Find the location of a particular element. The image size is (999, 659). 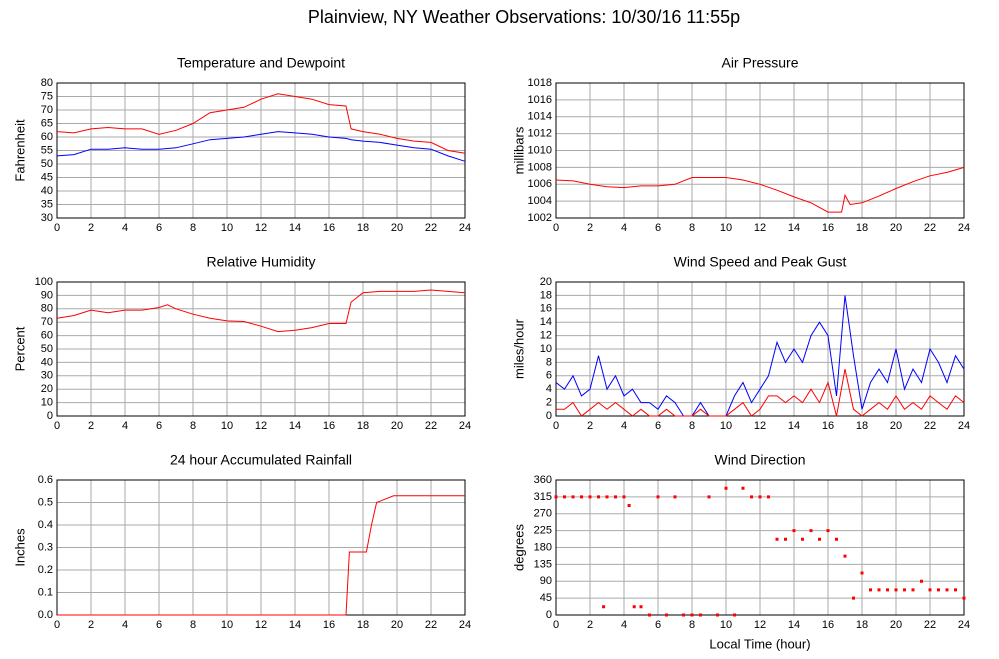

y-tick-label: 50 is located at coordinates (47, 164).